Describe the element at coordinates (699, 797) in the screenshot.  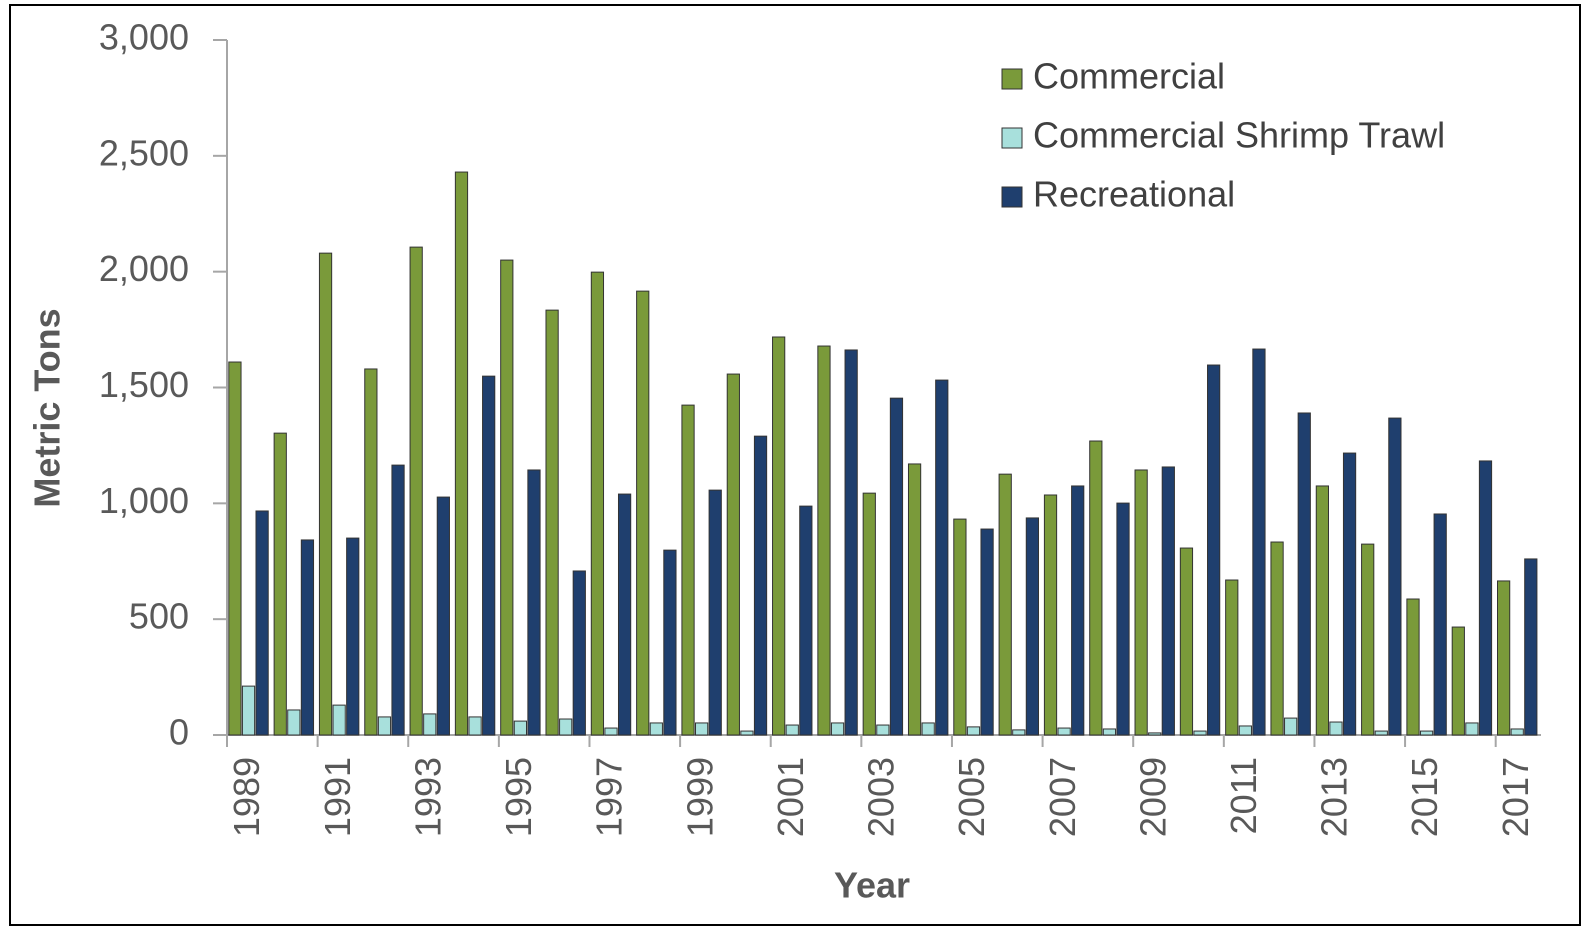
I see `x-tick-label: 1999` at that location.